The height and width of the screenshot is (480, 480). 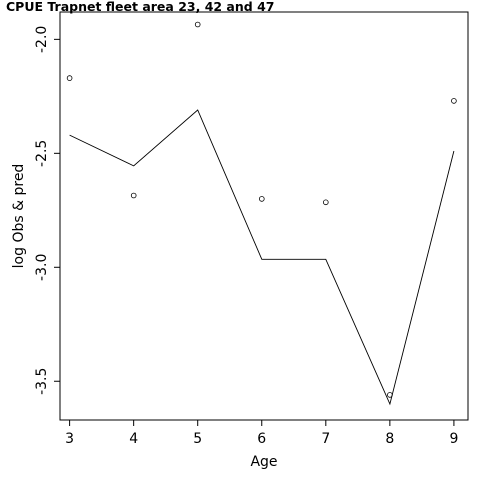 What do you see at coordinates (140, 7) in the screenshot?
I see `chart-title: CPUE Trapnet fleet area 23, 42 and 47` at bounding box center [140, 7].